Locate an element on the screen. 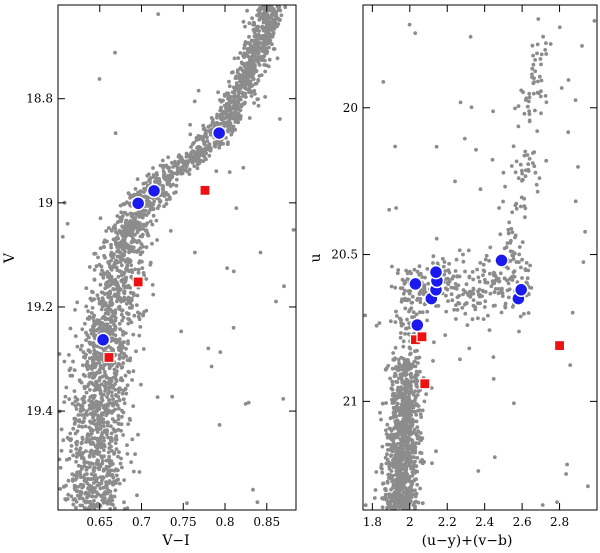 The width and height of the screenshot is (600, 553). right-x-tick-label: 2.8 is located at coordinates (559, 522).